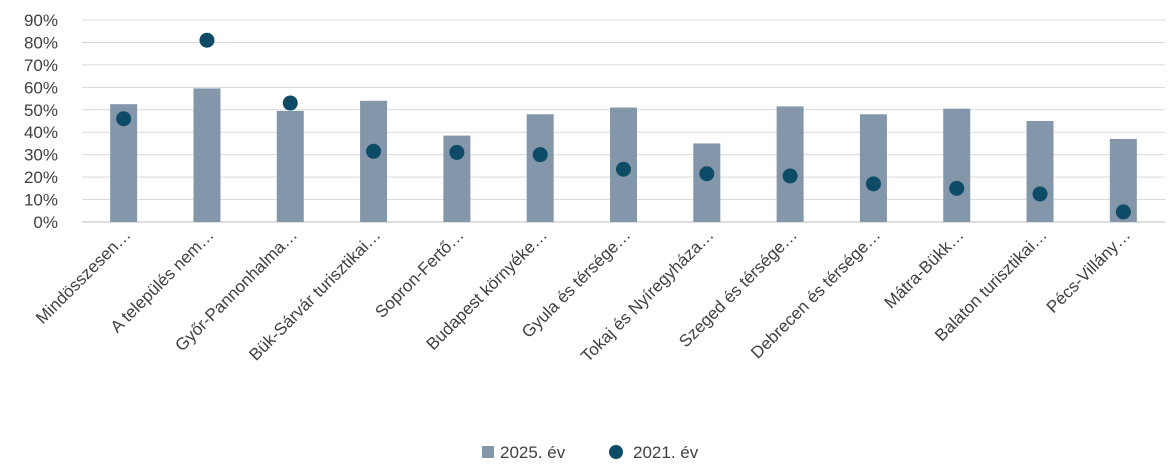  I want to click on y-axis-tick-labels: 0% 10% 20% 30% 40% 50% 60% 70% 80% 90%, so click(41, 121).